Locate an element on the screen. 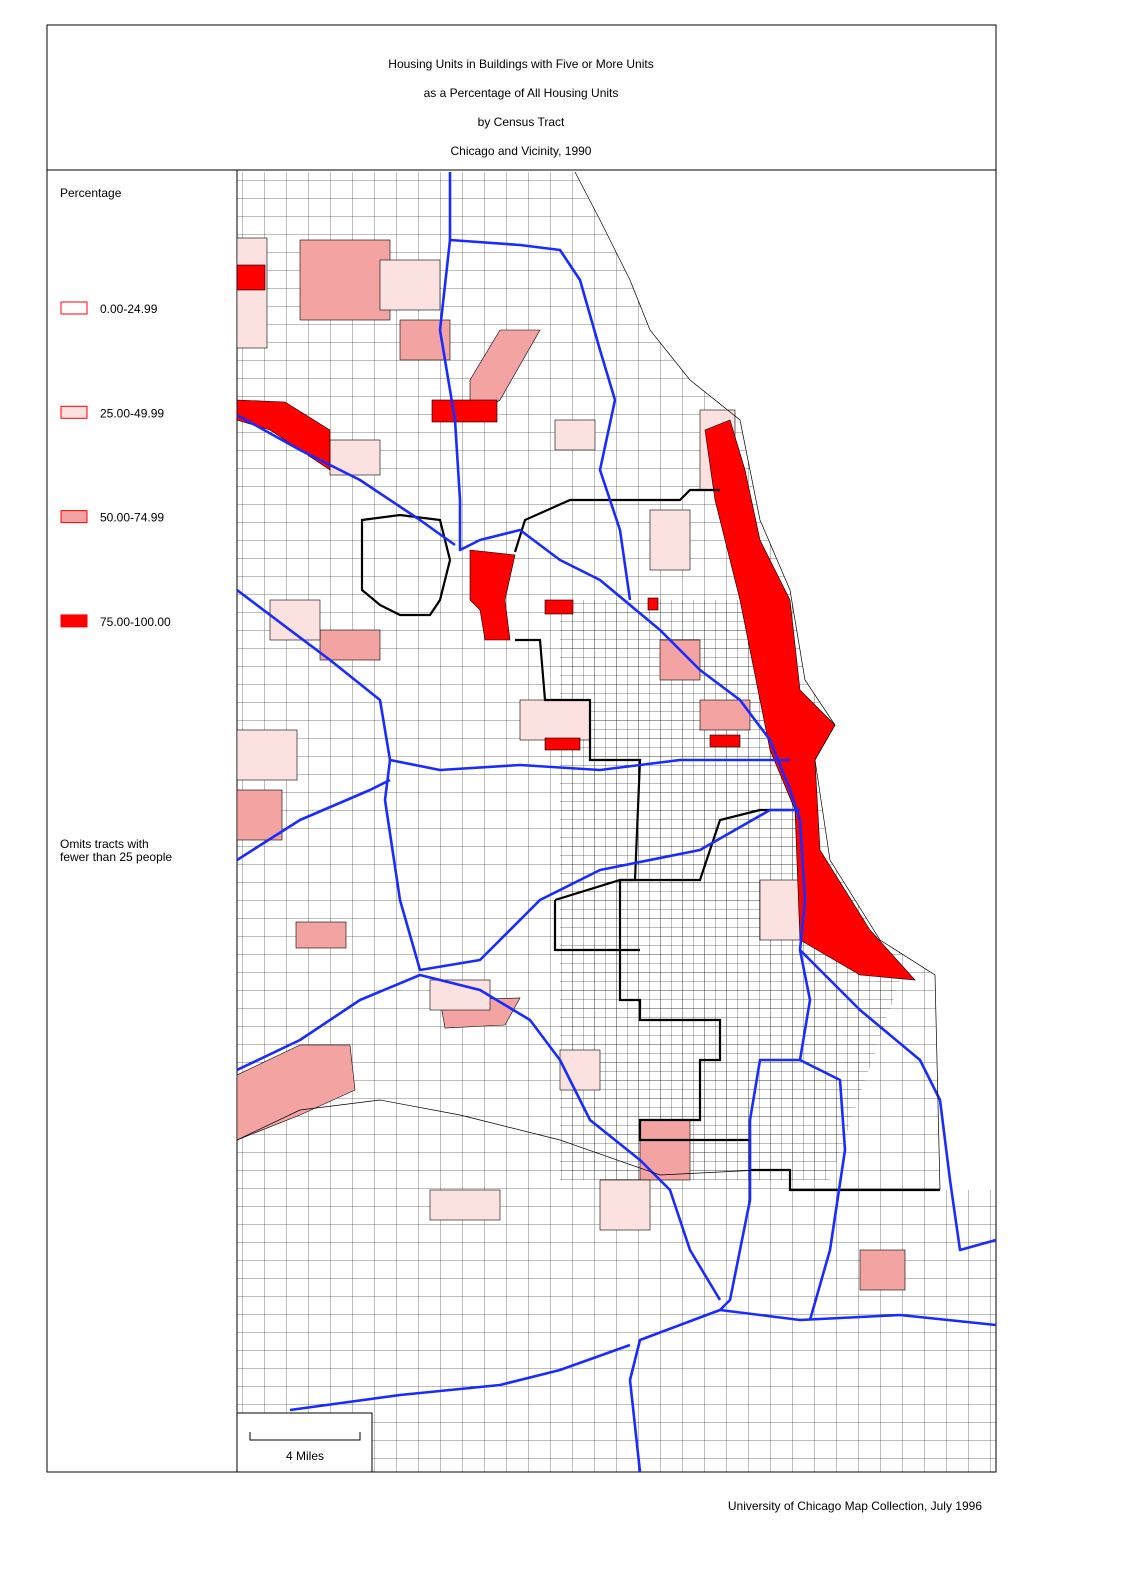 This screenshot has height=1591, width=1122. legend-label: 50.00-74.99 is located at coordinates (132, 518).